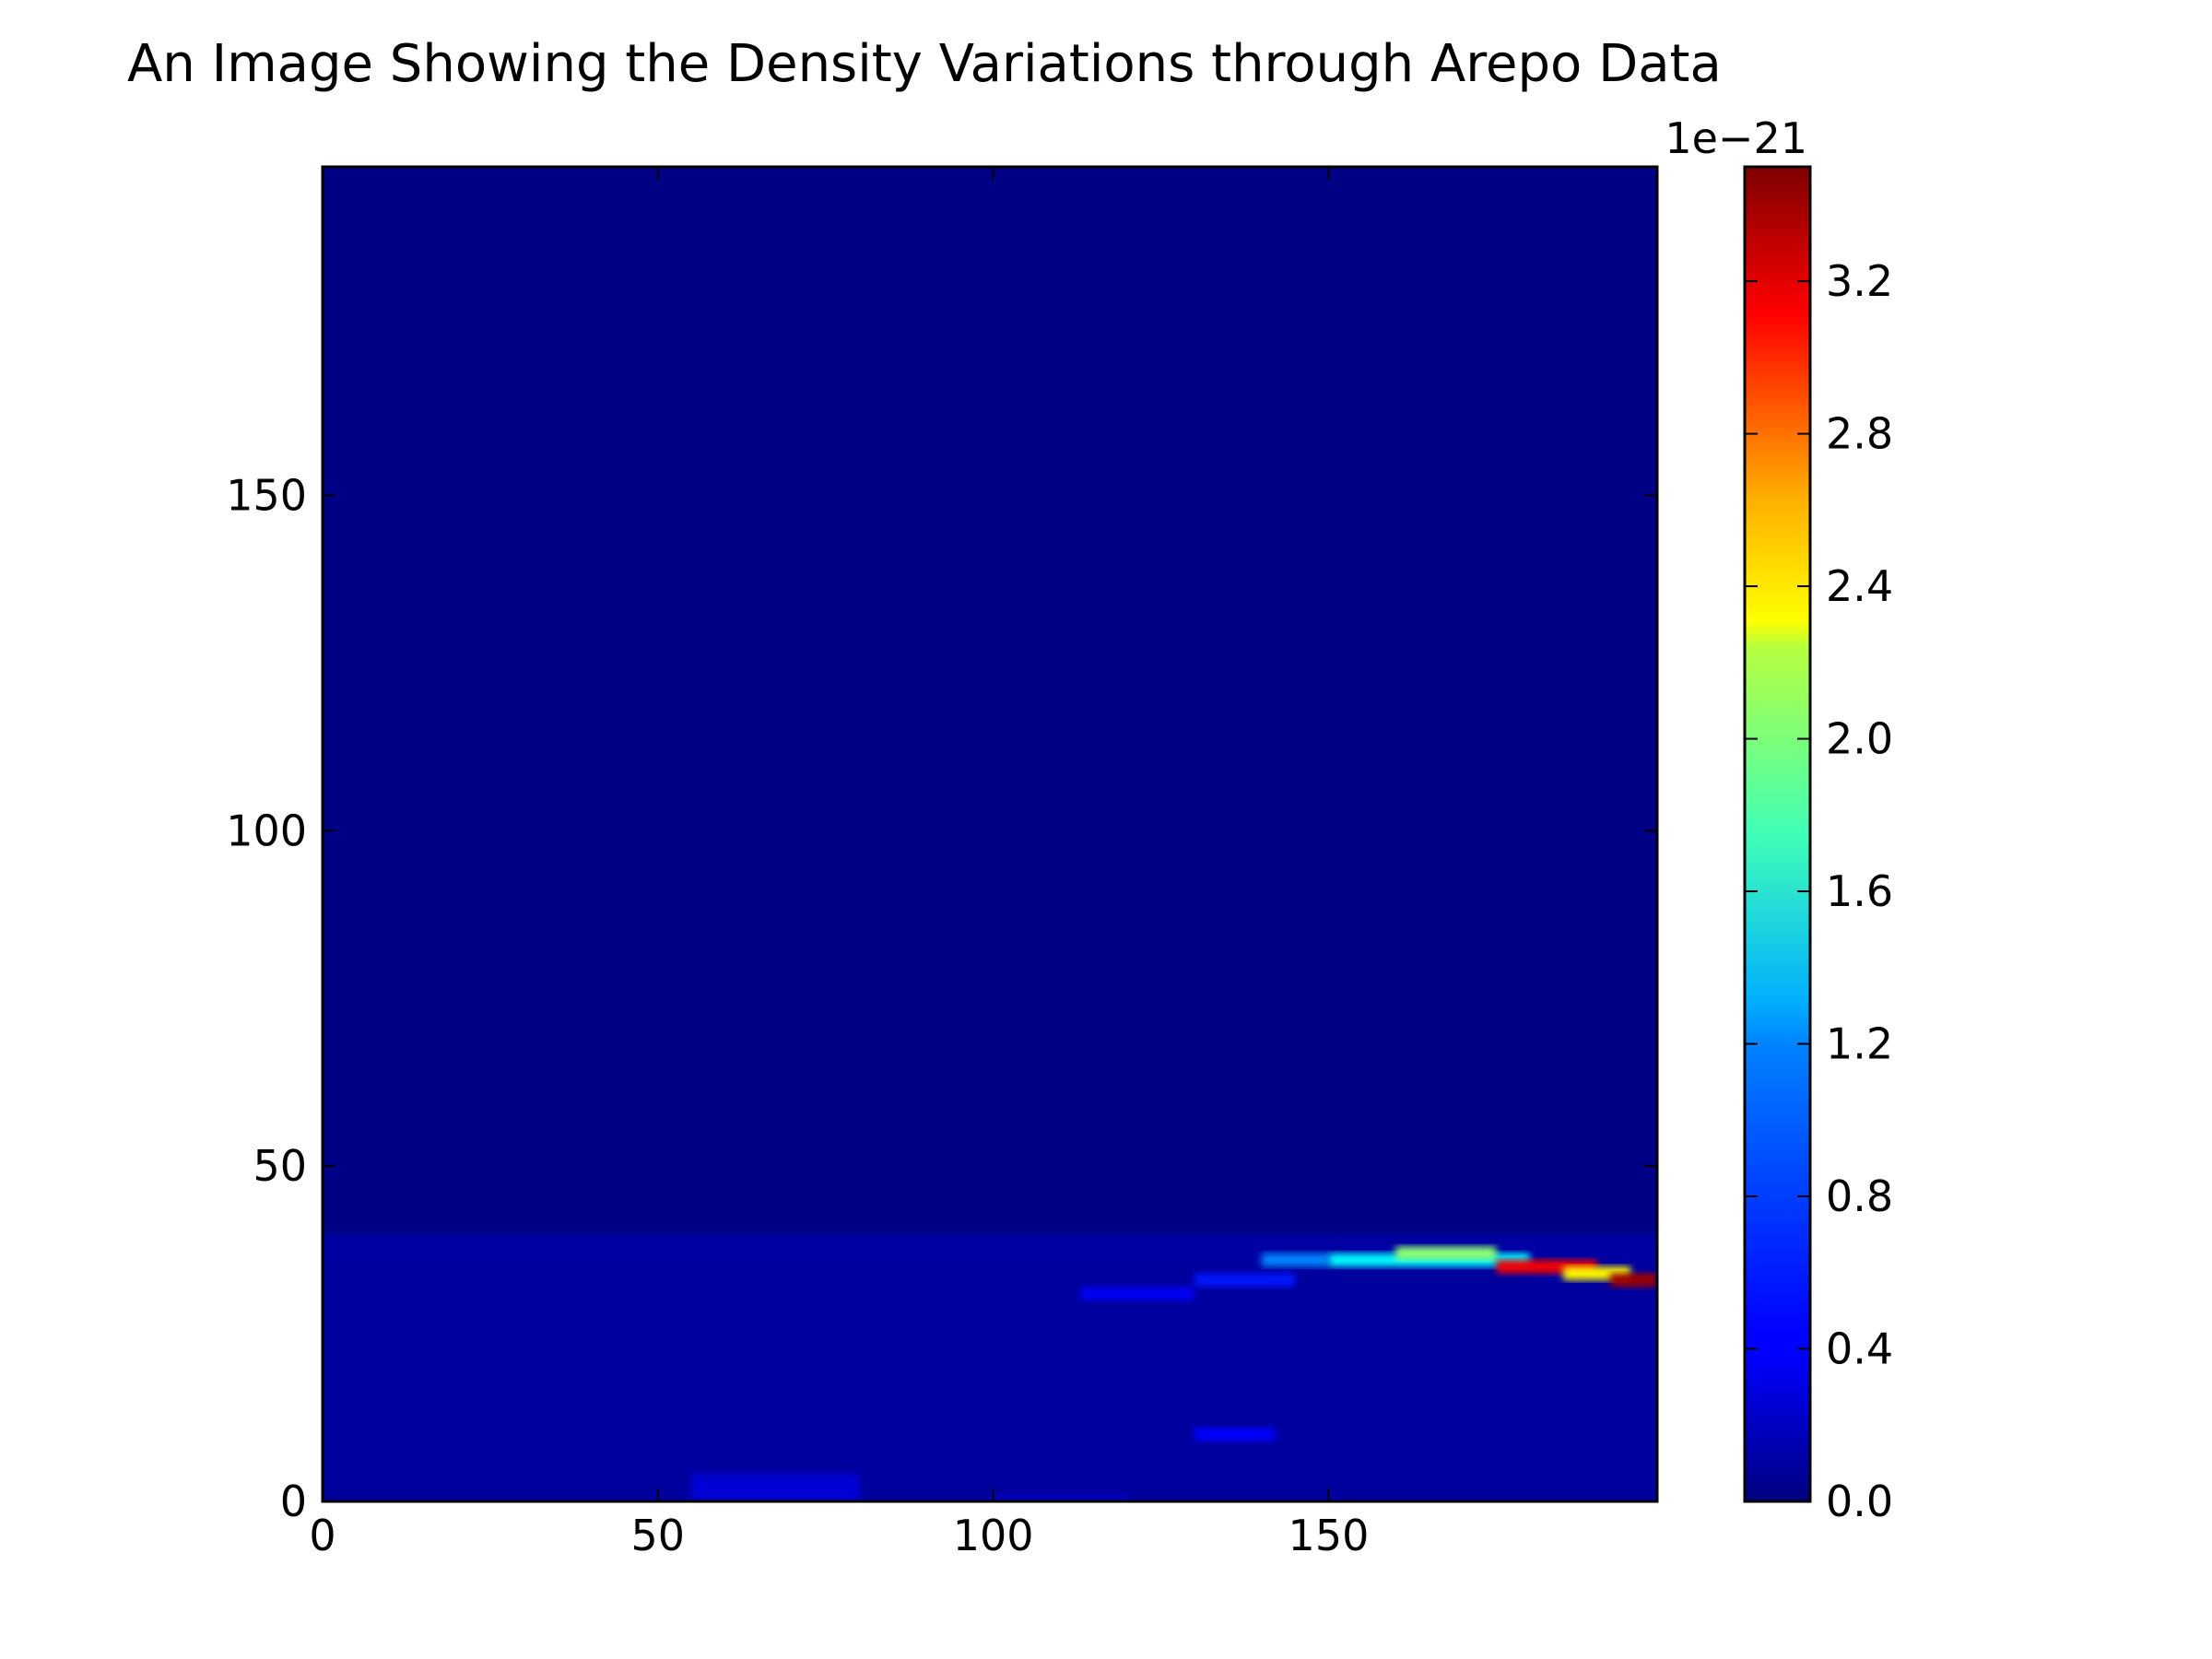 This screenshot has height=1659, width=2212. I want to click on x-tick-label: 0, so click(322, 1535).